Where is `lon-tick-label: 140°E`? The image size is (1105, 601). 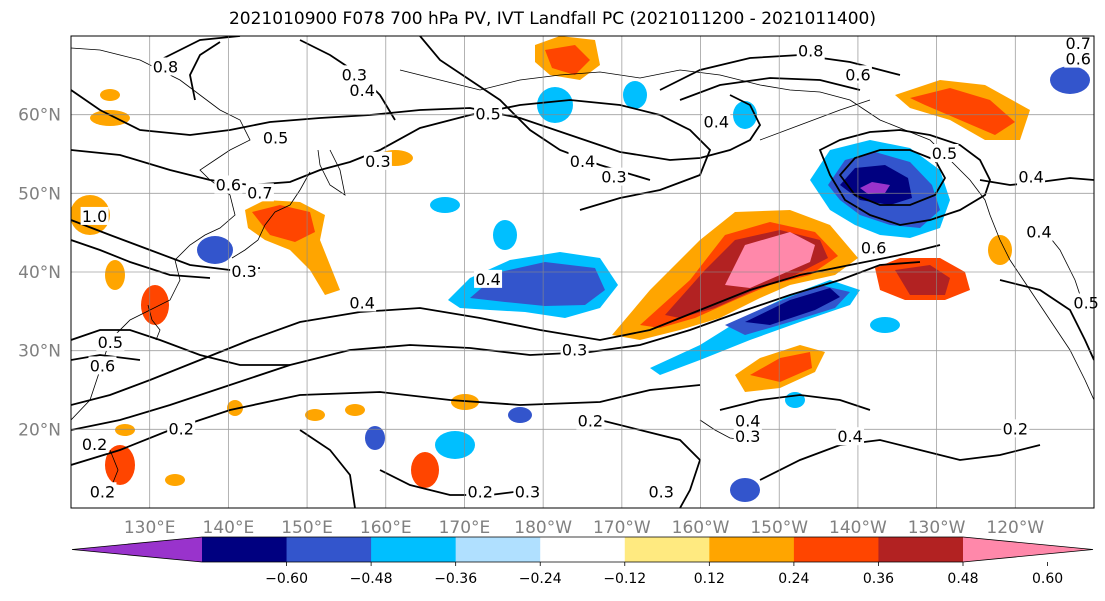 lon-tick-label: 140°E is located at coordinates (229, 528).